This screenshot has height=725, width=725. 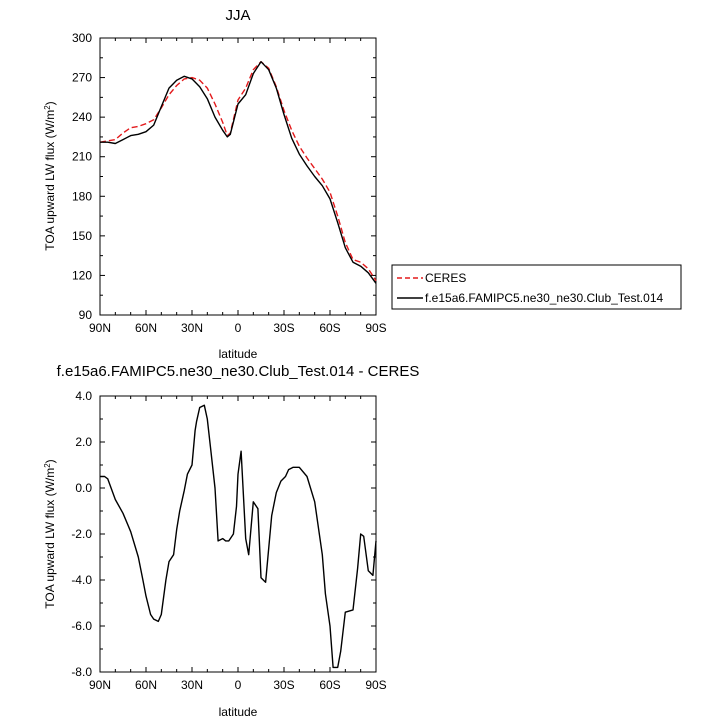 I want to click on top-ylabel-main: TOA upward LW flux (W/m, so click(x=50, y=180).